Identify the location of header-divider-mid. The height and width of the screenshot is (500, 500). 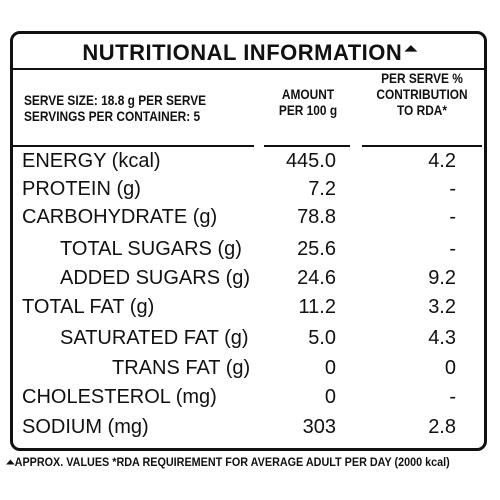
(307, 146).